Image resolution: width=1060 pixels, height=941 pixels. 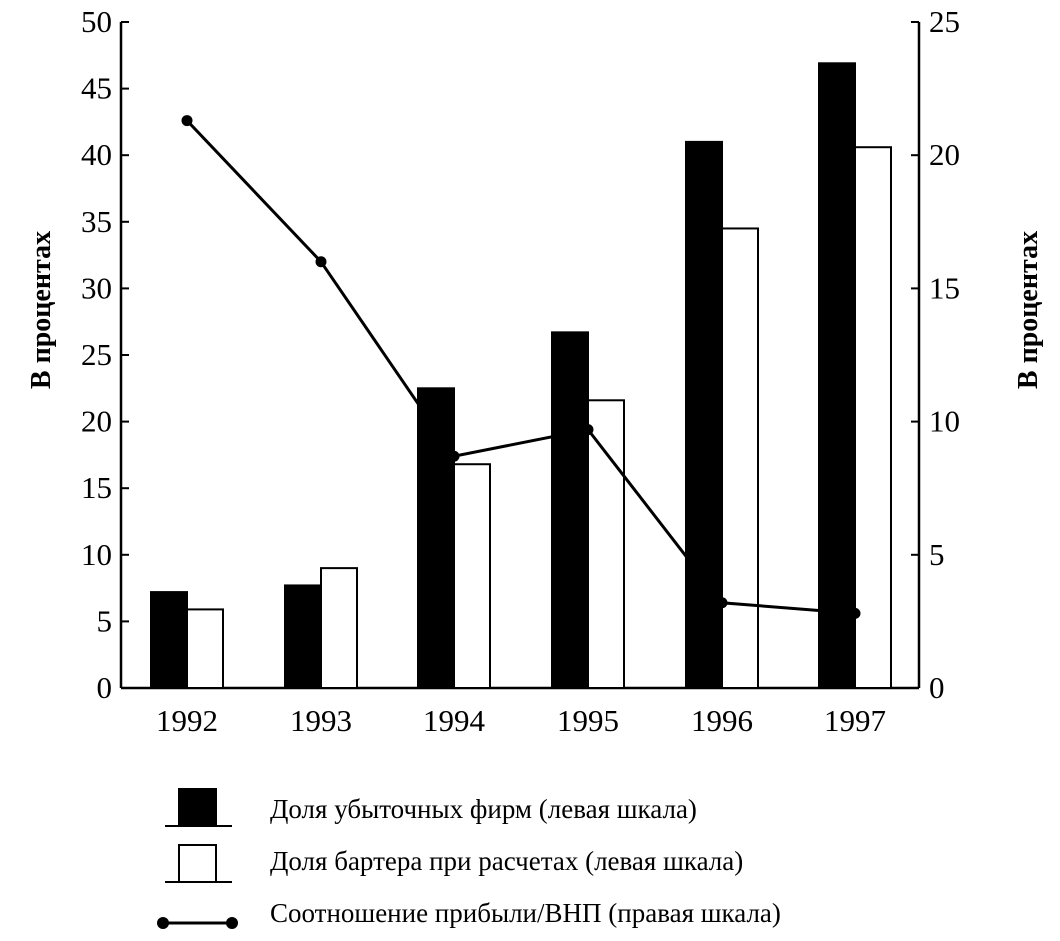 I want to click on bar-barter-1993, so click(x=339, y=628).